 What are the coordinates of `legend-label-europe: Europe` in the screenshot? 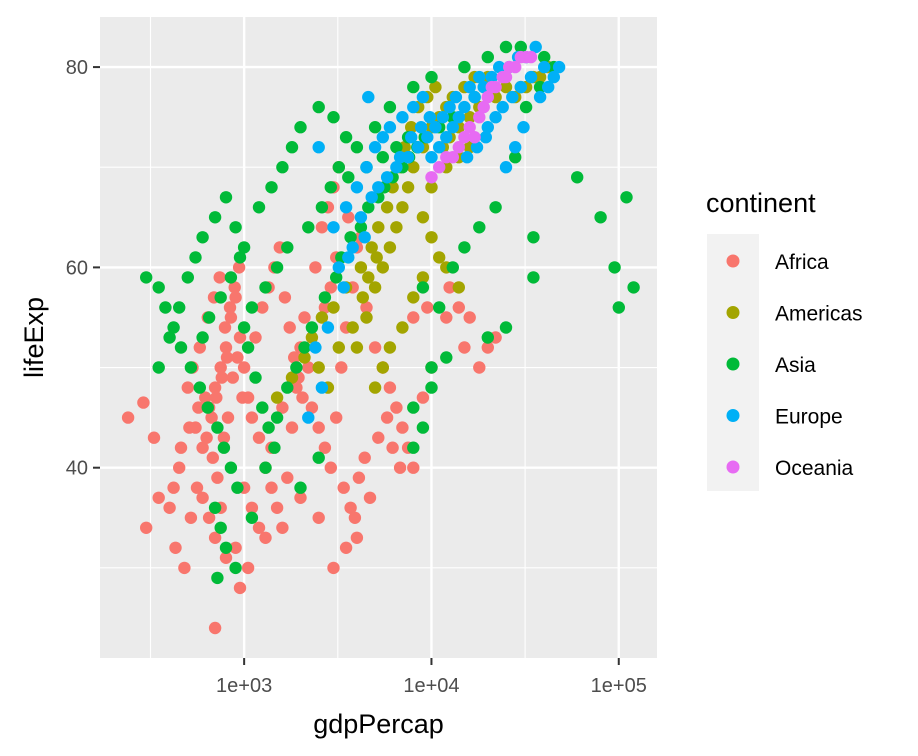 It's located at (809, 417).